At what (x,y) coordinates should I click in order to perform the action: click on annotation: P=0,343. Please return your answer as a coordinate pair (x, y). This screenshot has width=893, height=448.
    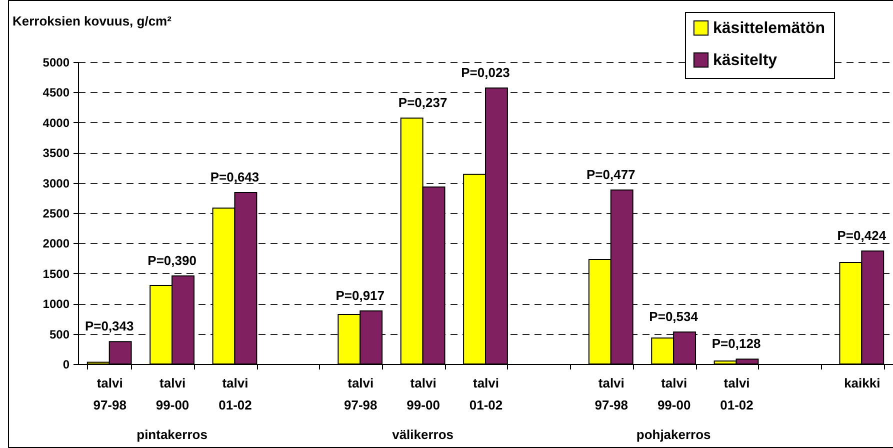
    Looking at the image, I should click on (109, 326).